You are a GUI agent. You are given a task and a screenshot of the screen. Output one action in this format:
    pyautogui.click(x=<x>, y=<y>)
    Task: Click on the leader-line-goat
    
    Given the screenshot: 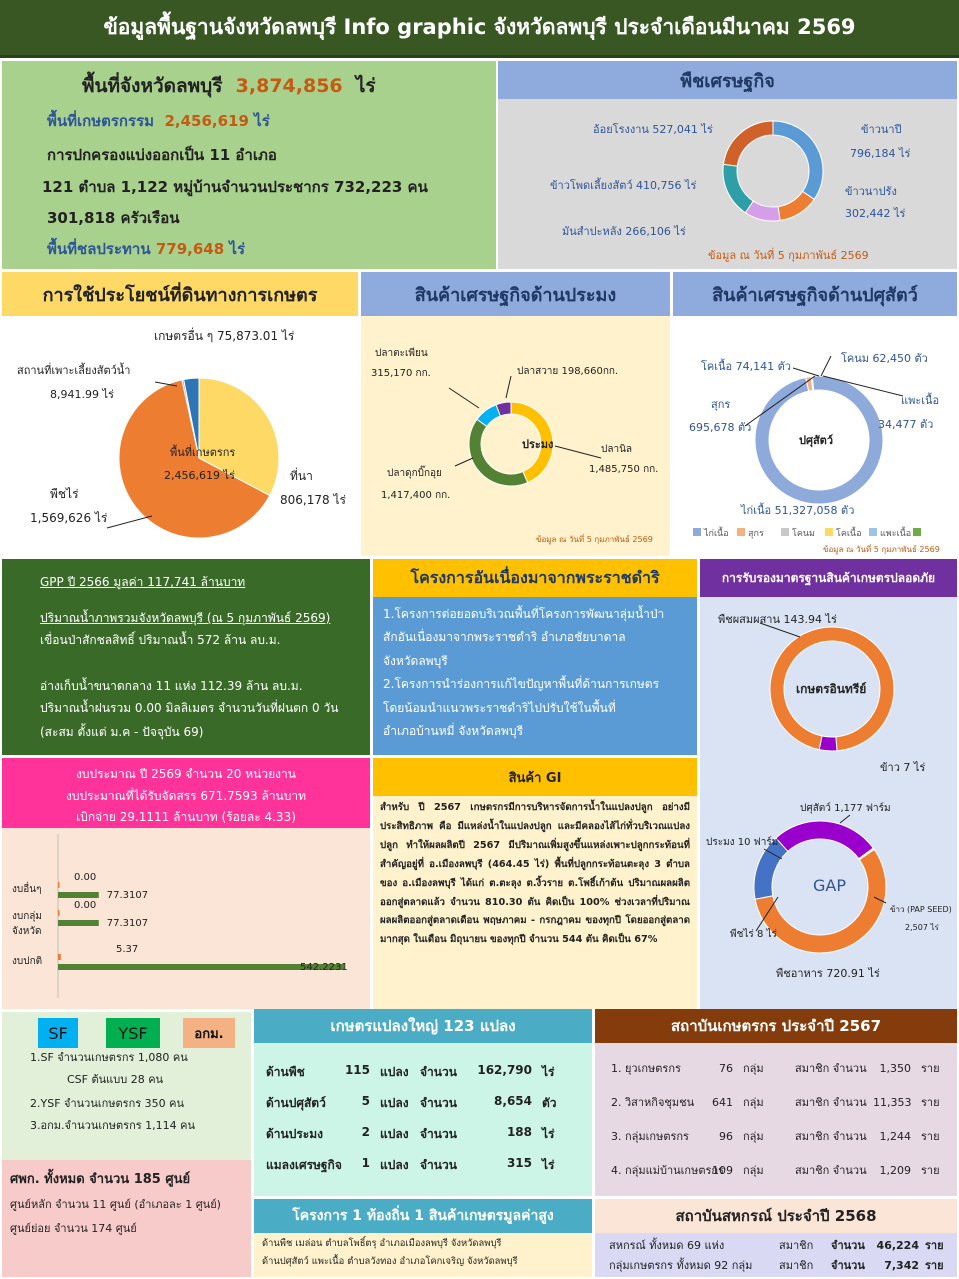 What is the action you would take?
    pyautogui.click(x=863, y=386)
    